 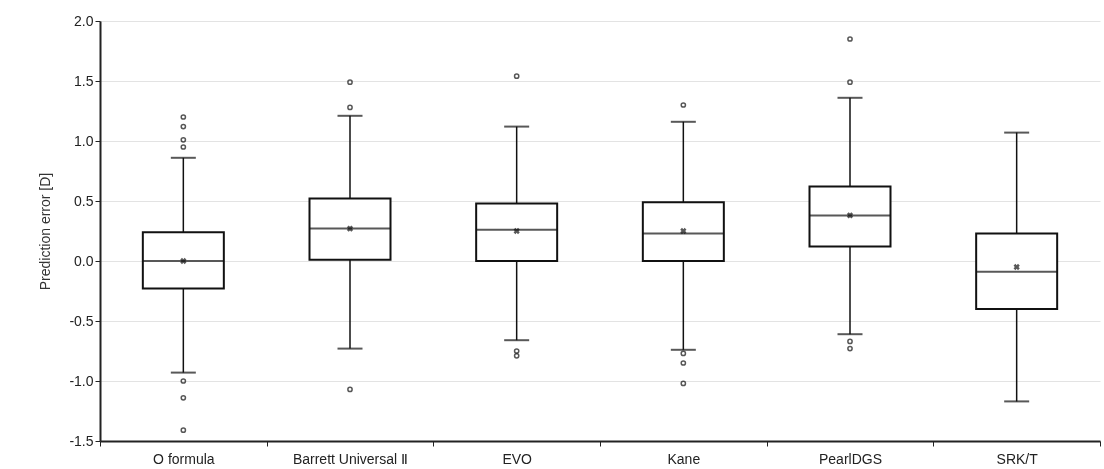 What do you see at coordinates (350, 458) in the screenshot?
I see `x-tick-label: Barrett Universal Ⅱ` at bounding box center [350, 458].